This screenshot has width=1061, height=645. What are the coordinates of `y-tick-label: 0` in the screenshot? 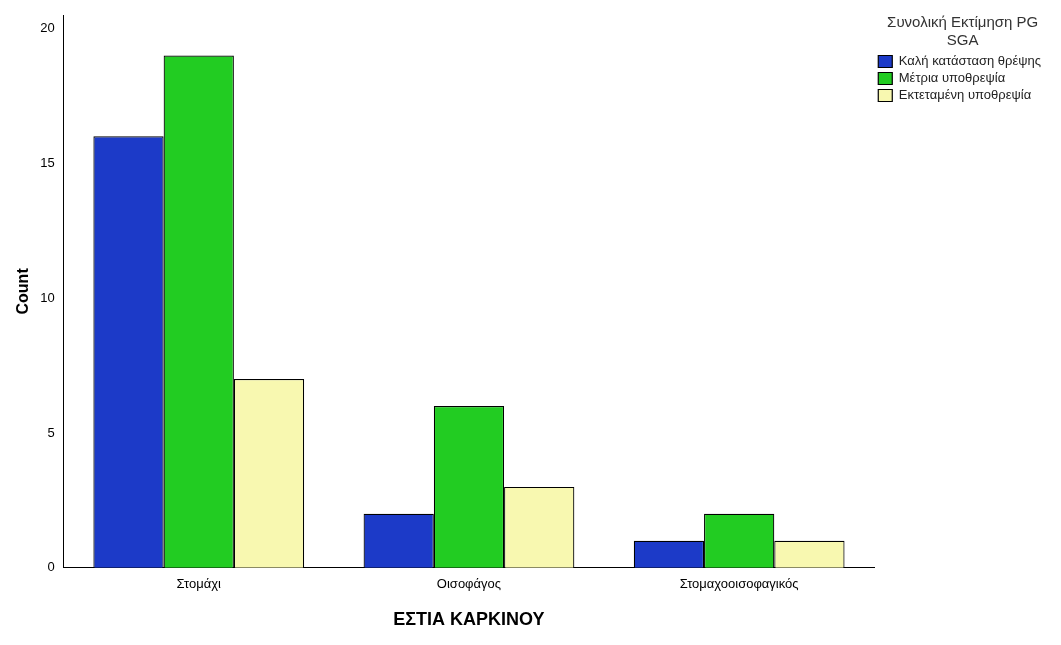 It's located at (51, 567).